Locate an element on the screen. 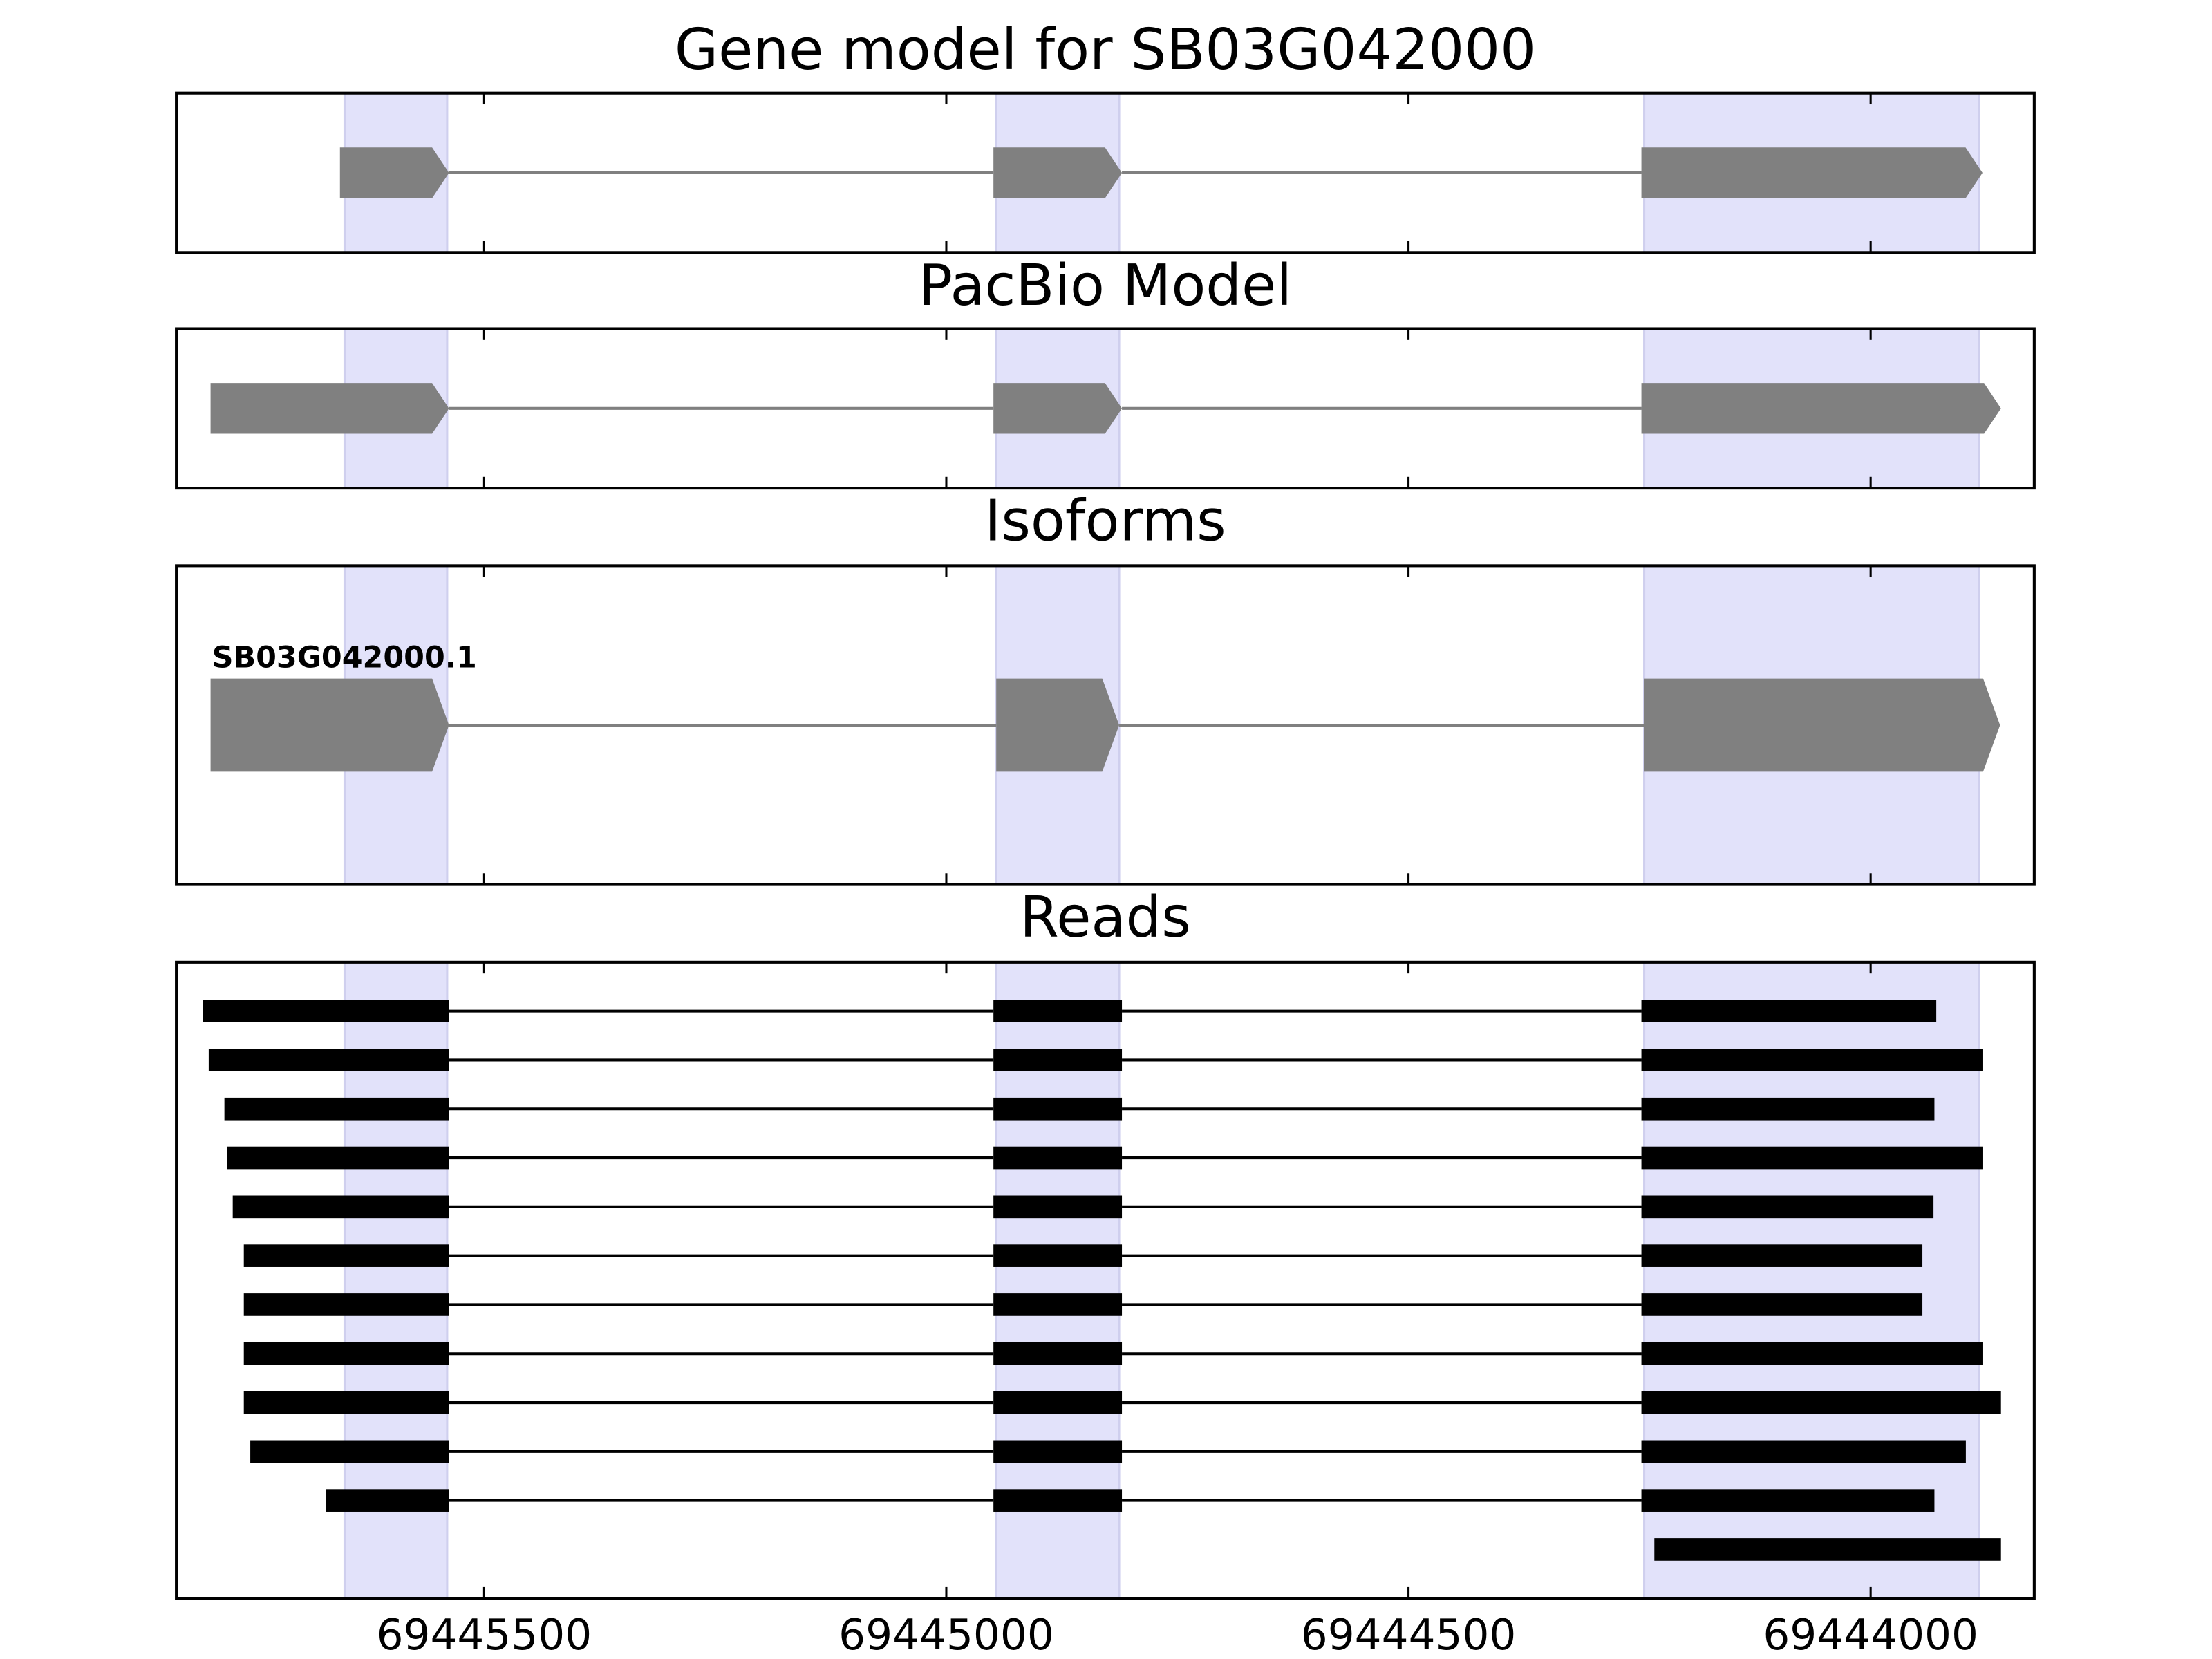  x-tick-label: 69445500 is located at coordinates (484, 1635).